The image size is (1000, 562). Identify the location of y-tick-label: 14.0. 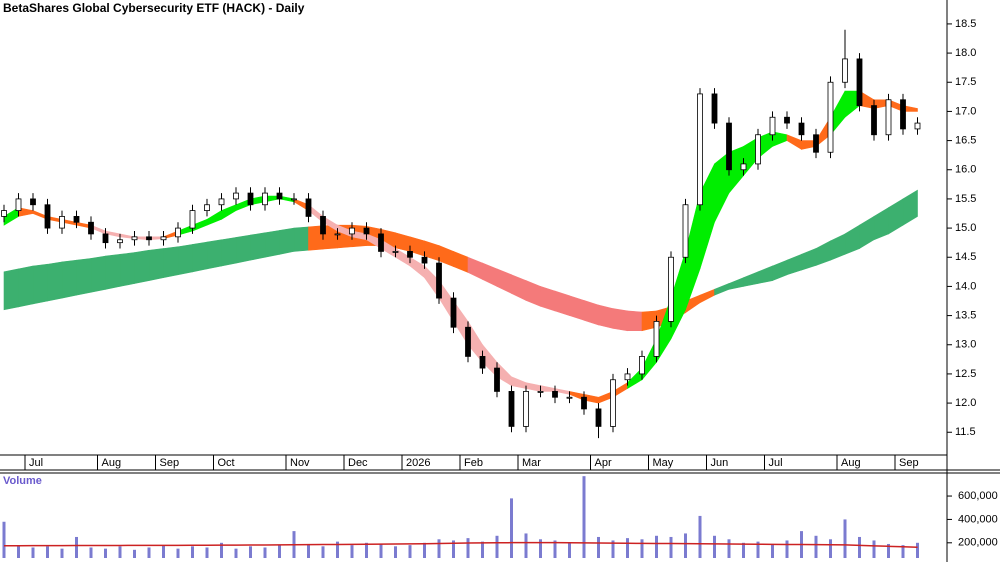
(965, 286).